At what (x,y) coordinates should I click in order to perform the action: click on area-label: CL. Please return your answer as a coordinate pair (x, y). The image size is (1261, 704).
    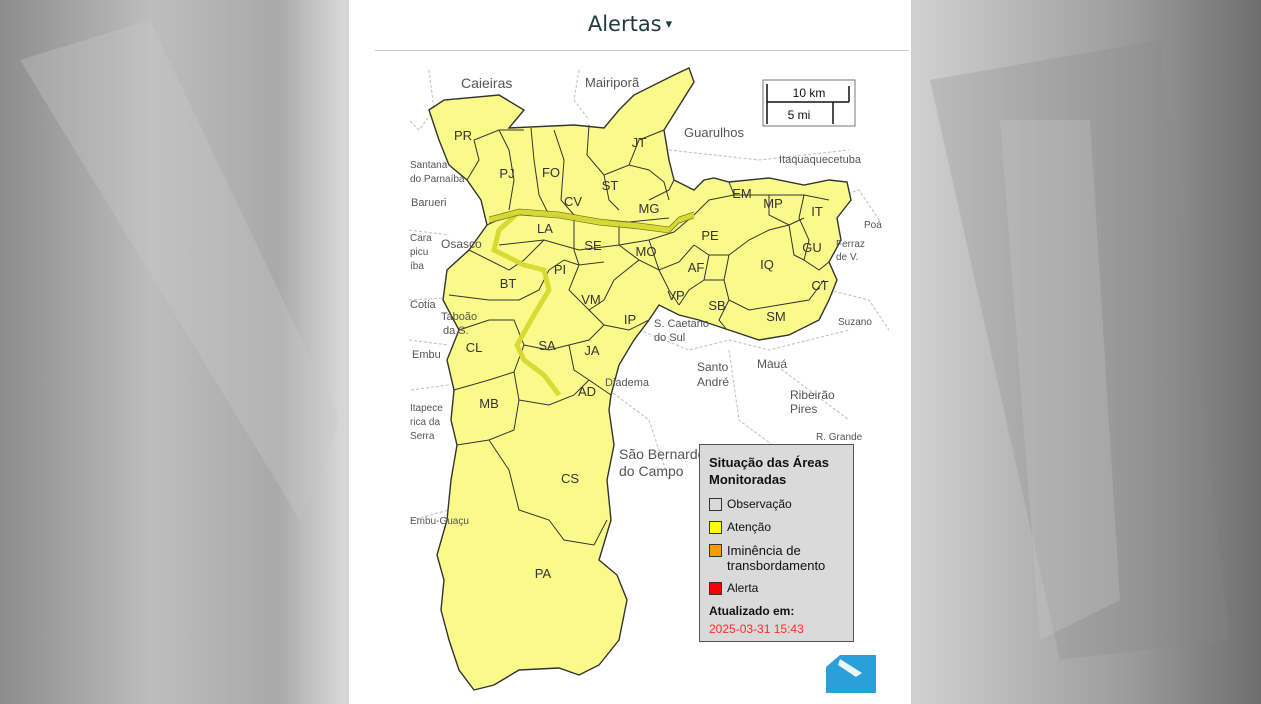
    Looking at the image, I should click on (474, 347).